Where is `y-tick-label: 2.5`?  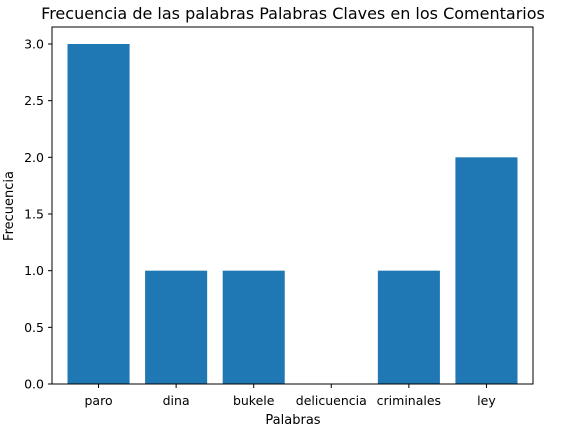 y-tick-label: 2.5 is located at coordinates (34, 100).